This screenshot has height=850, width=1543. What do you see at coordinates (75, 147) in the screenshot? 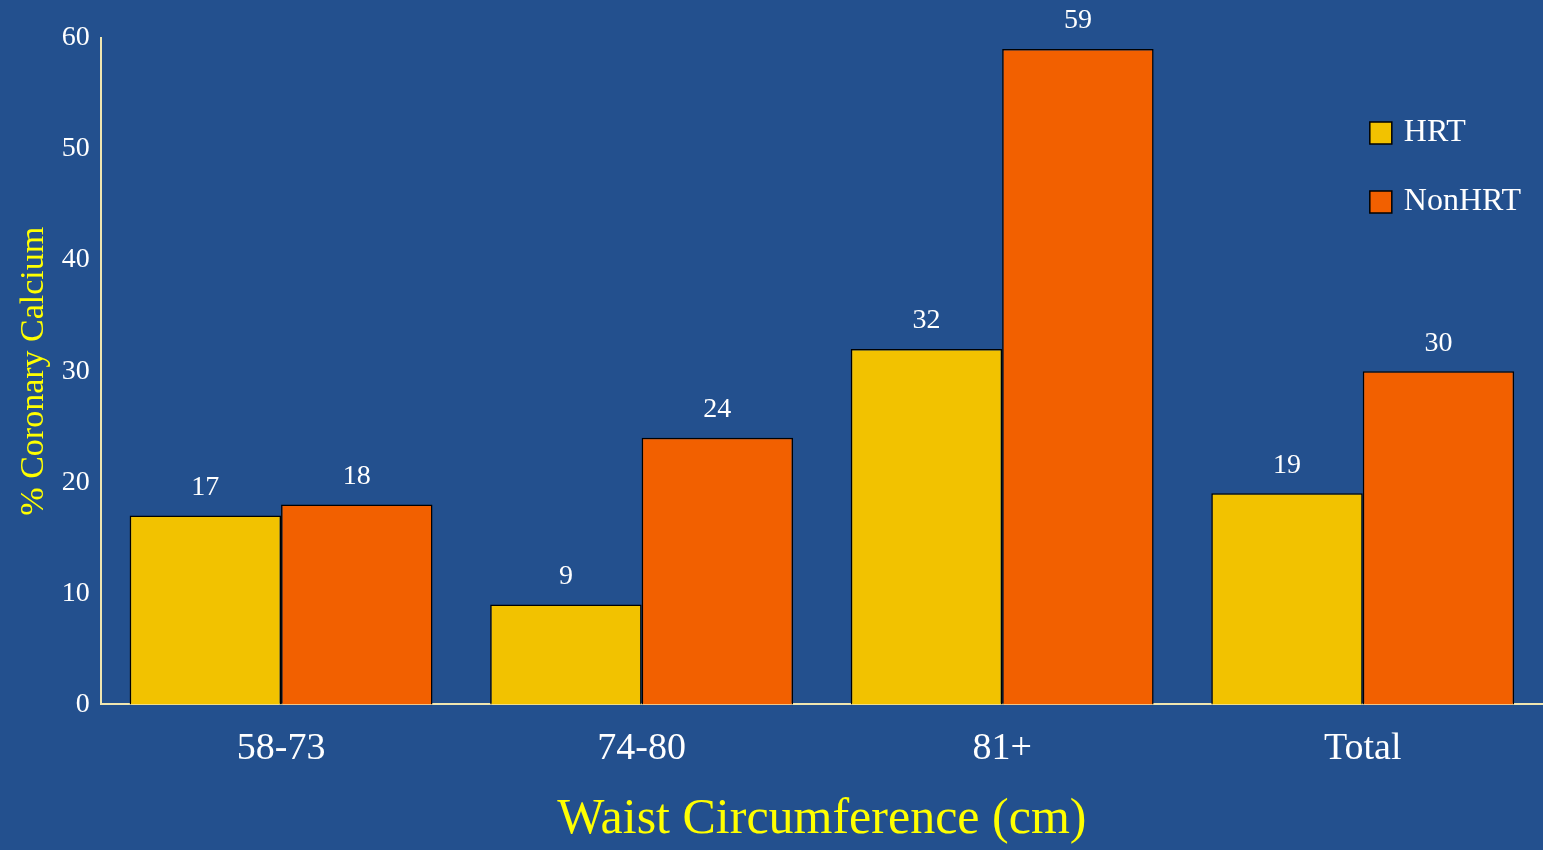
I see `y-tick-label: 50` at bounding box center [75, 147].